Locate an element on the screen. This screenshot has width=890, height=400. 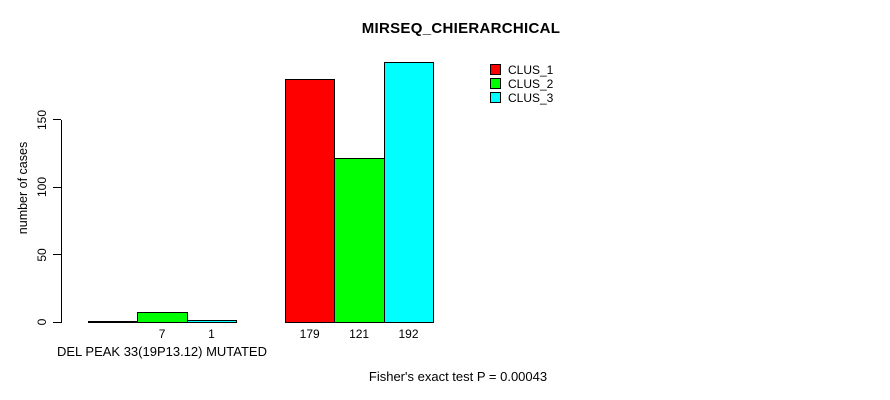
y-tick-label: 50 is located at coordinates (42, 254).